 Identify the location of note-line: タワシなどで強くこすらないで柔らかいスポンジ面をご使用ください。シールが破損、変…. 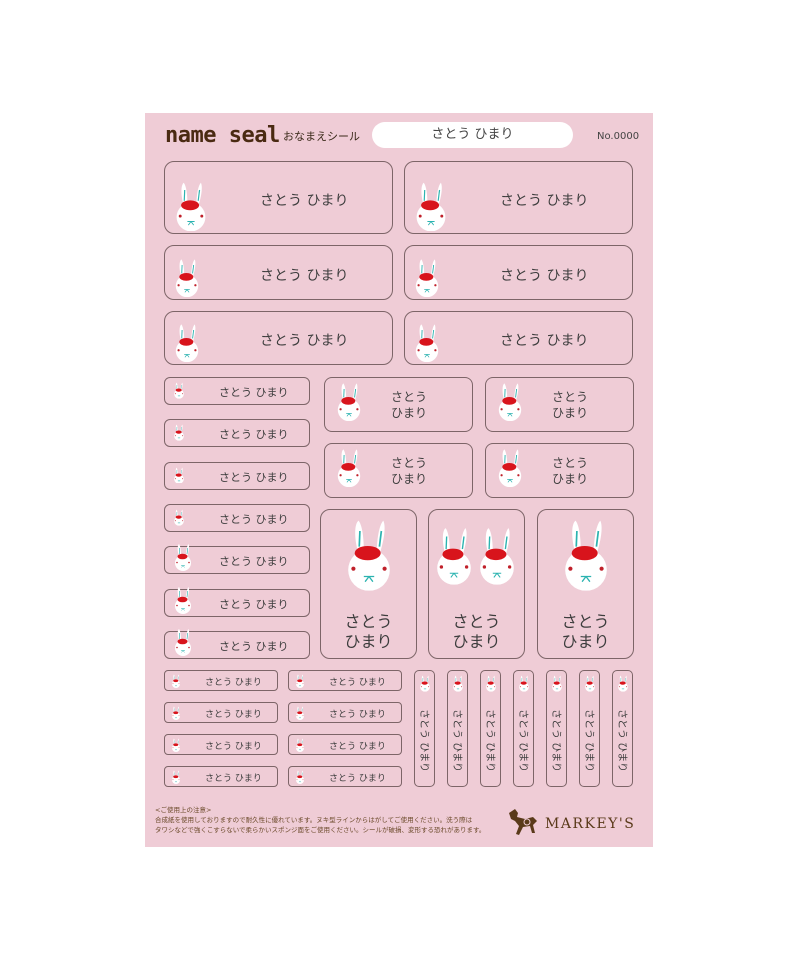
(320, 830).